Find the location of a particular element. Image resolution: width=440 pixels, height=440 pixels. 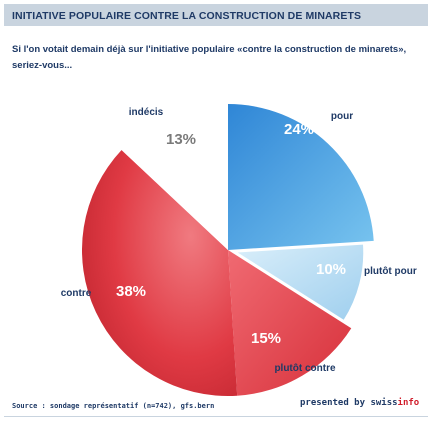

pie-slice-plutôt-pour is located at coordinates (300, 282).